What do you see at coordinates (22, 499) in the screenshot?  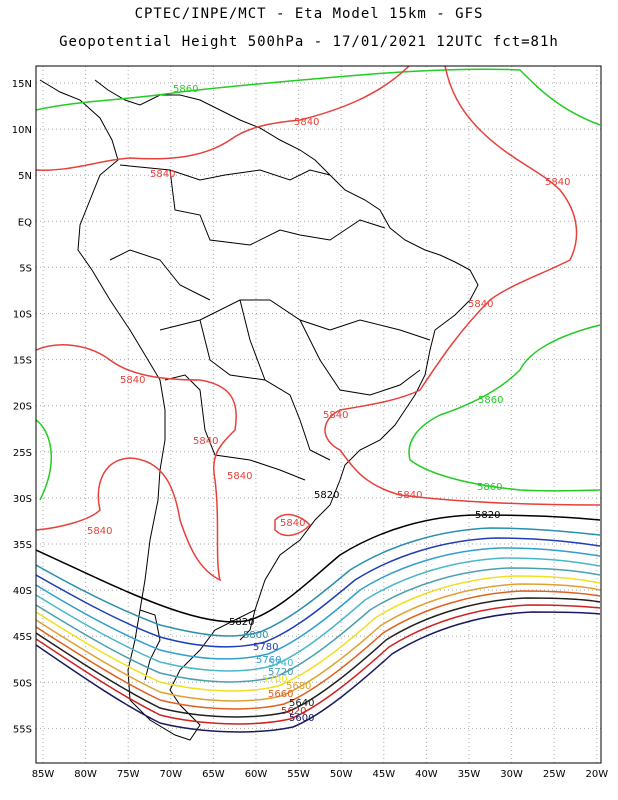 I see `lat-label: 30S` at bounding box center [22, 499].